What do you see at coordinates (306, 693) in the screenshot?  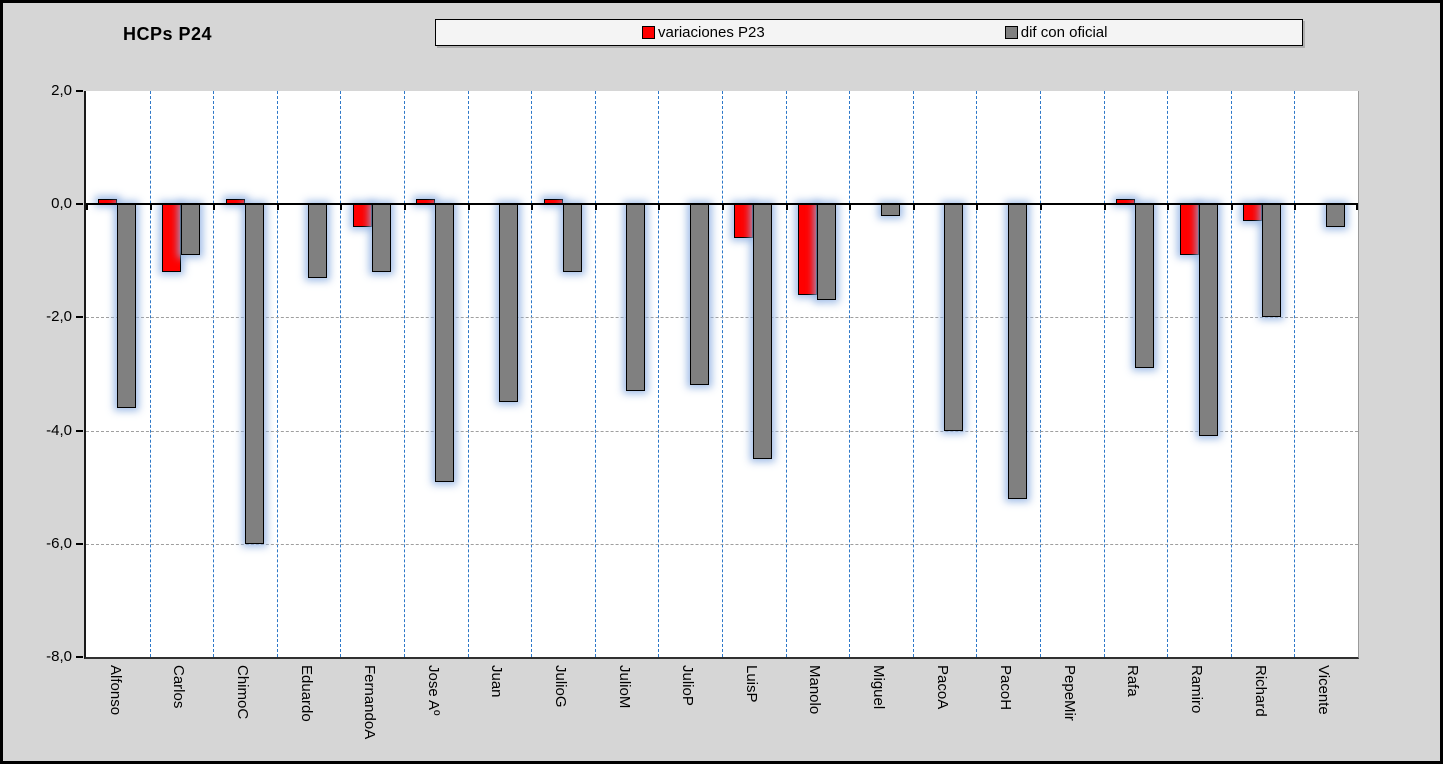 I see `x-axis-category-label: Eduardo` at bounding box center [306, 693].